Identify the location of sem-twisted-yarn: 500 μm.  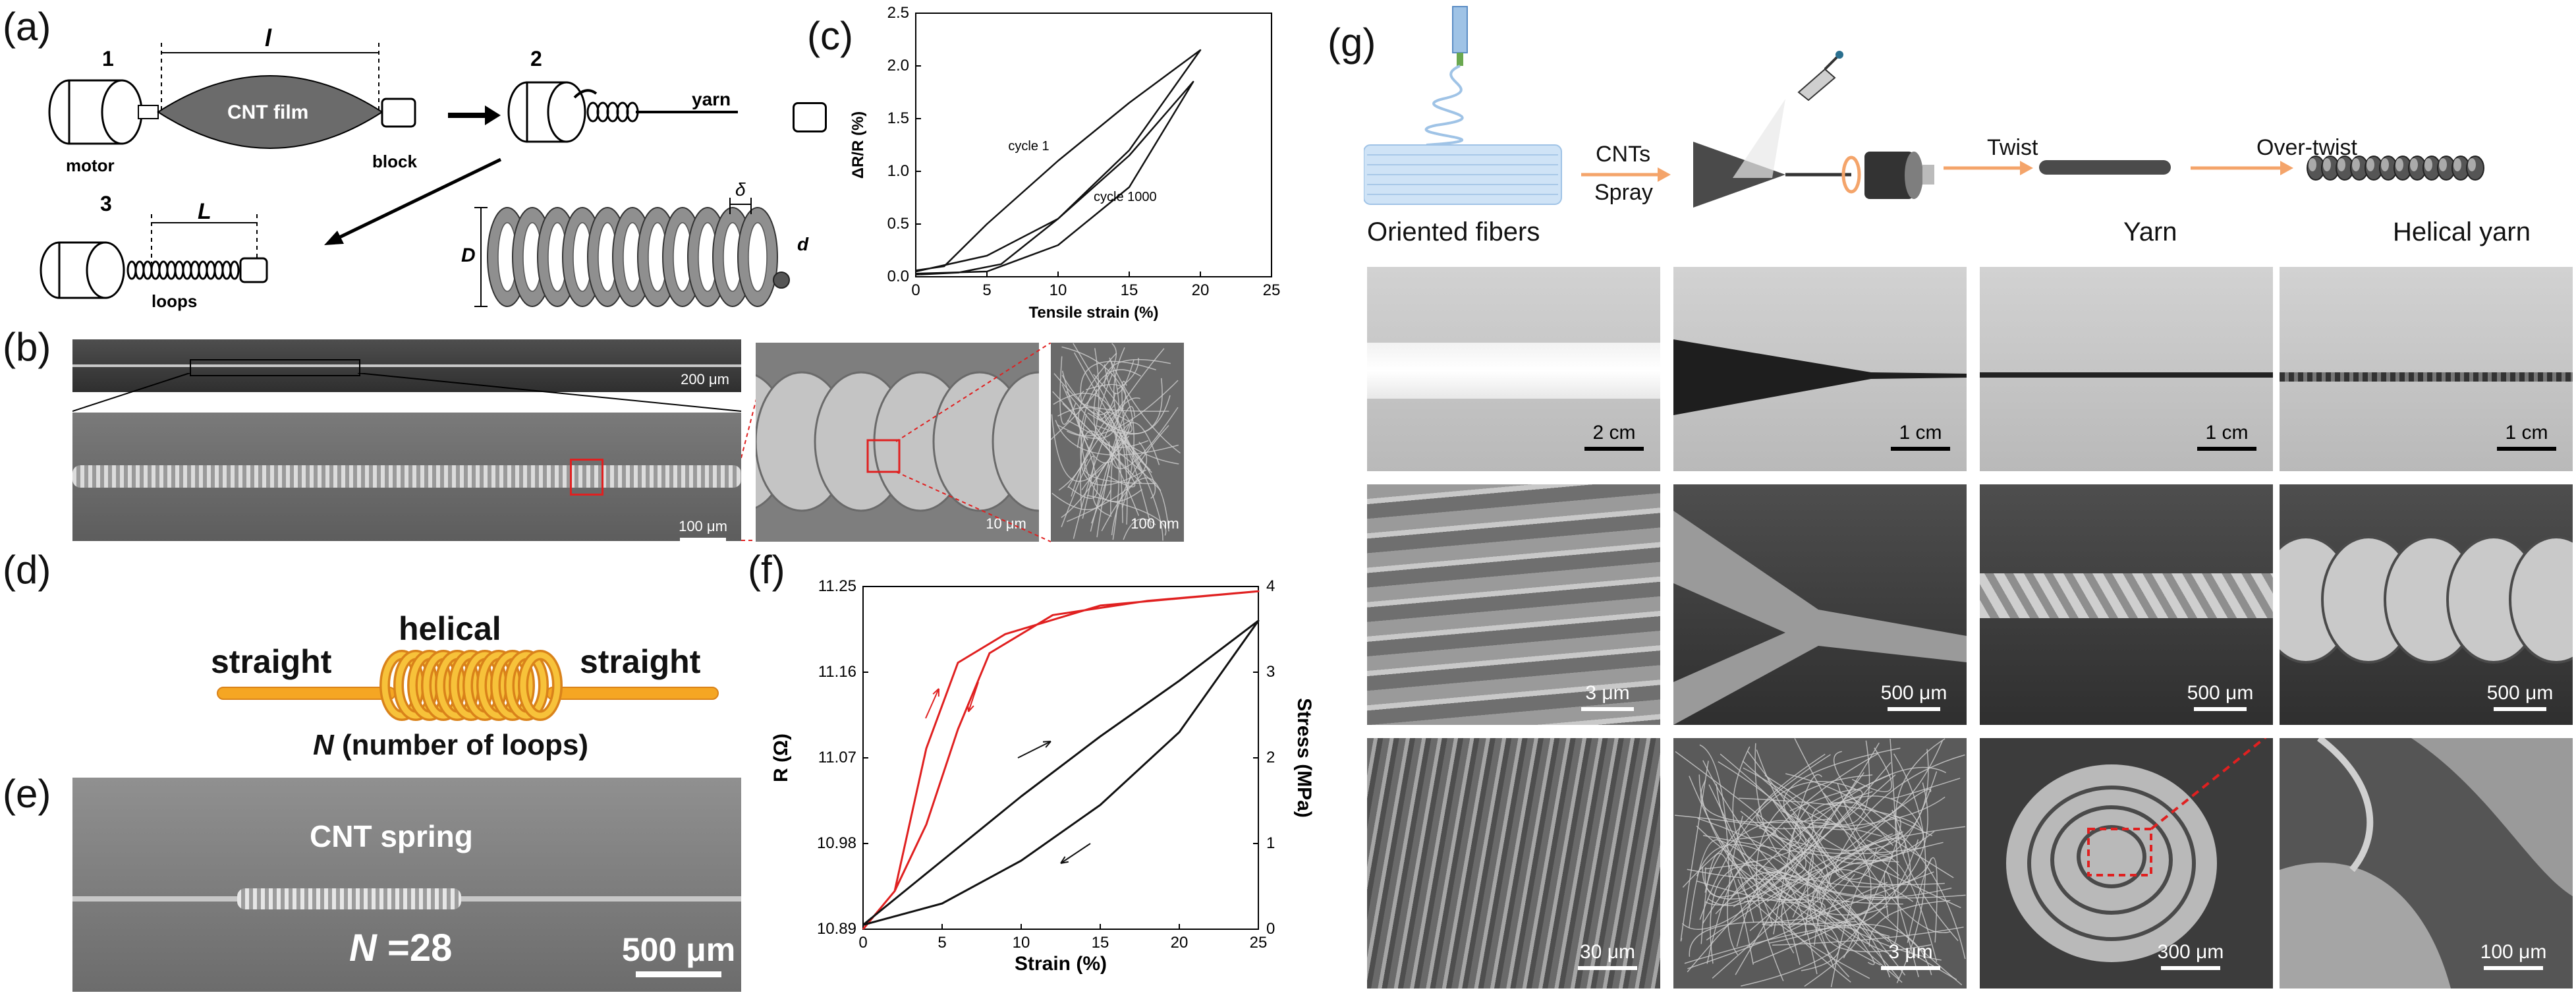
(2126, 604).